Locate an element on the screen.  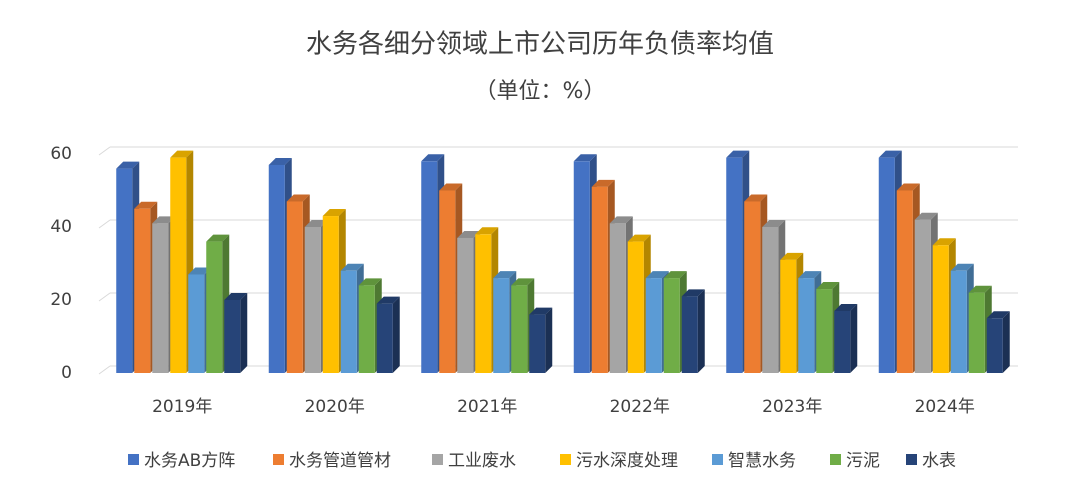
y-tick-label: 60 is located at coordinates (61, 154).